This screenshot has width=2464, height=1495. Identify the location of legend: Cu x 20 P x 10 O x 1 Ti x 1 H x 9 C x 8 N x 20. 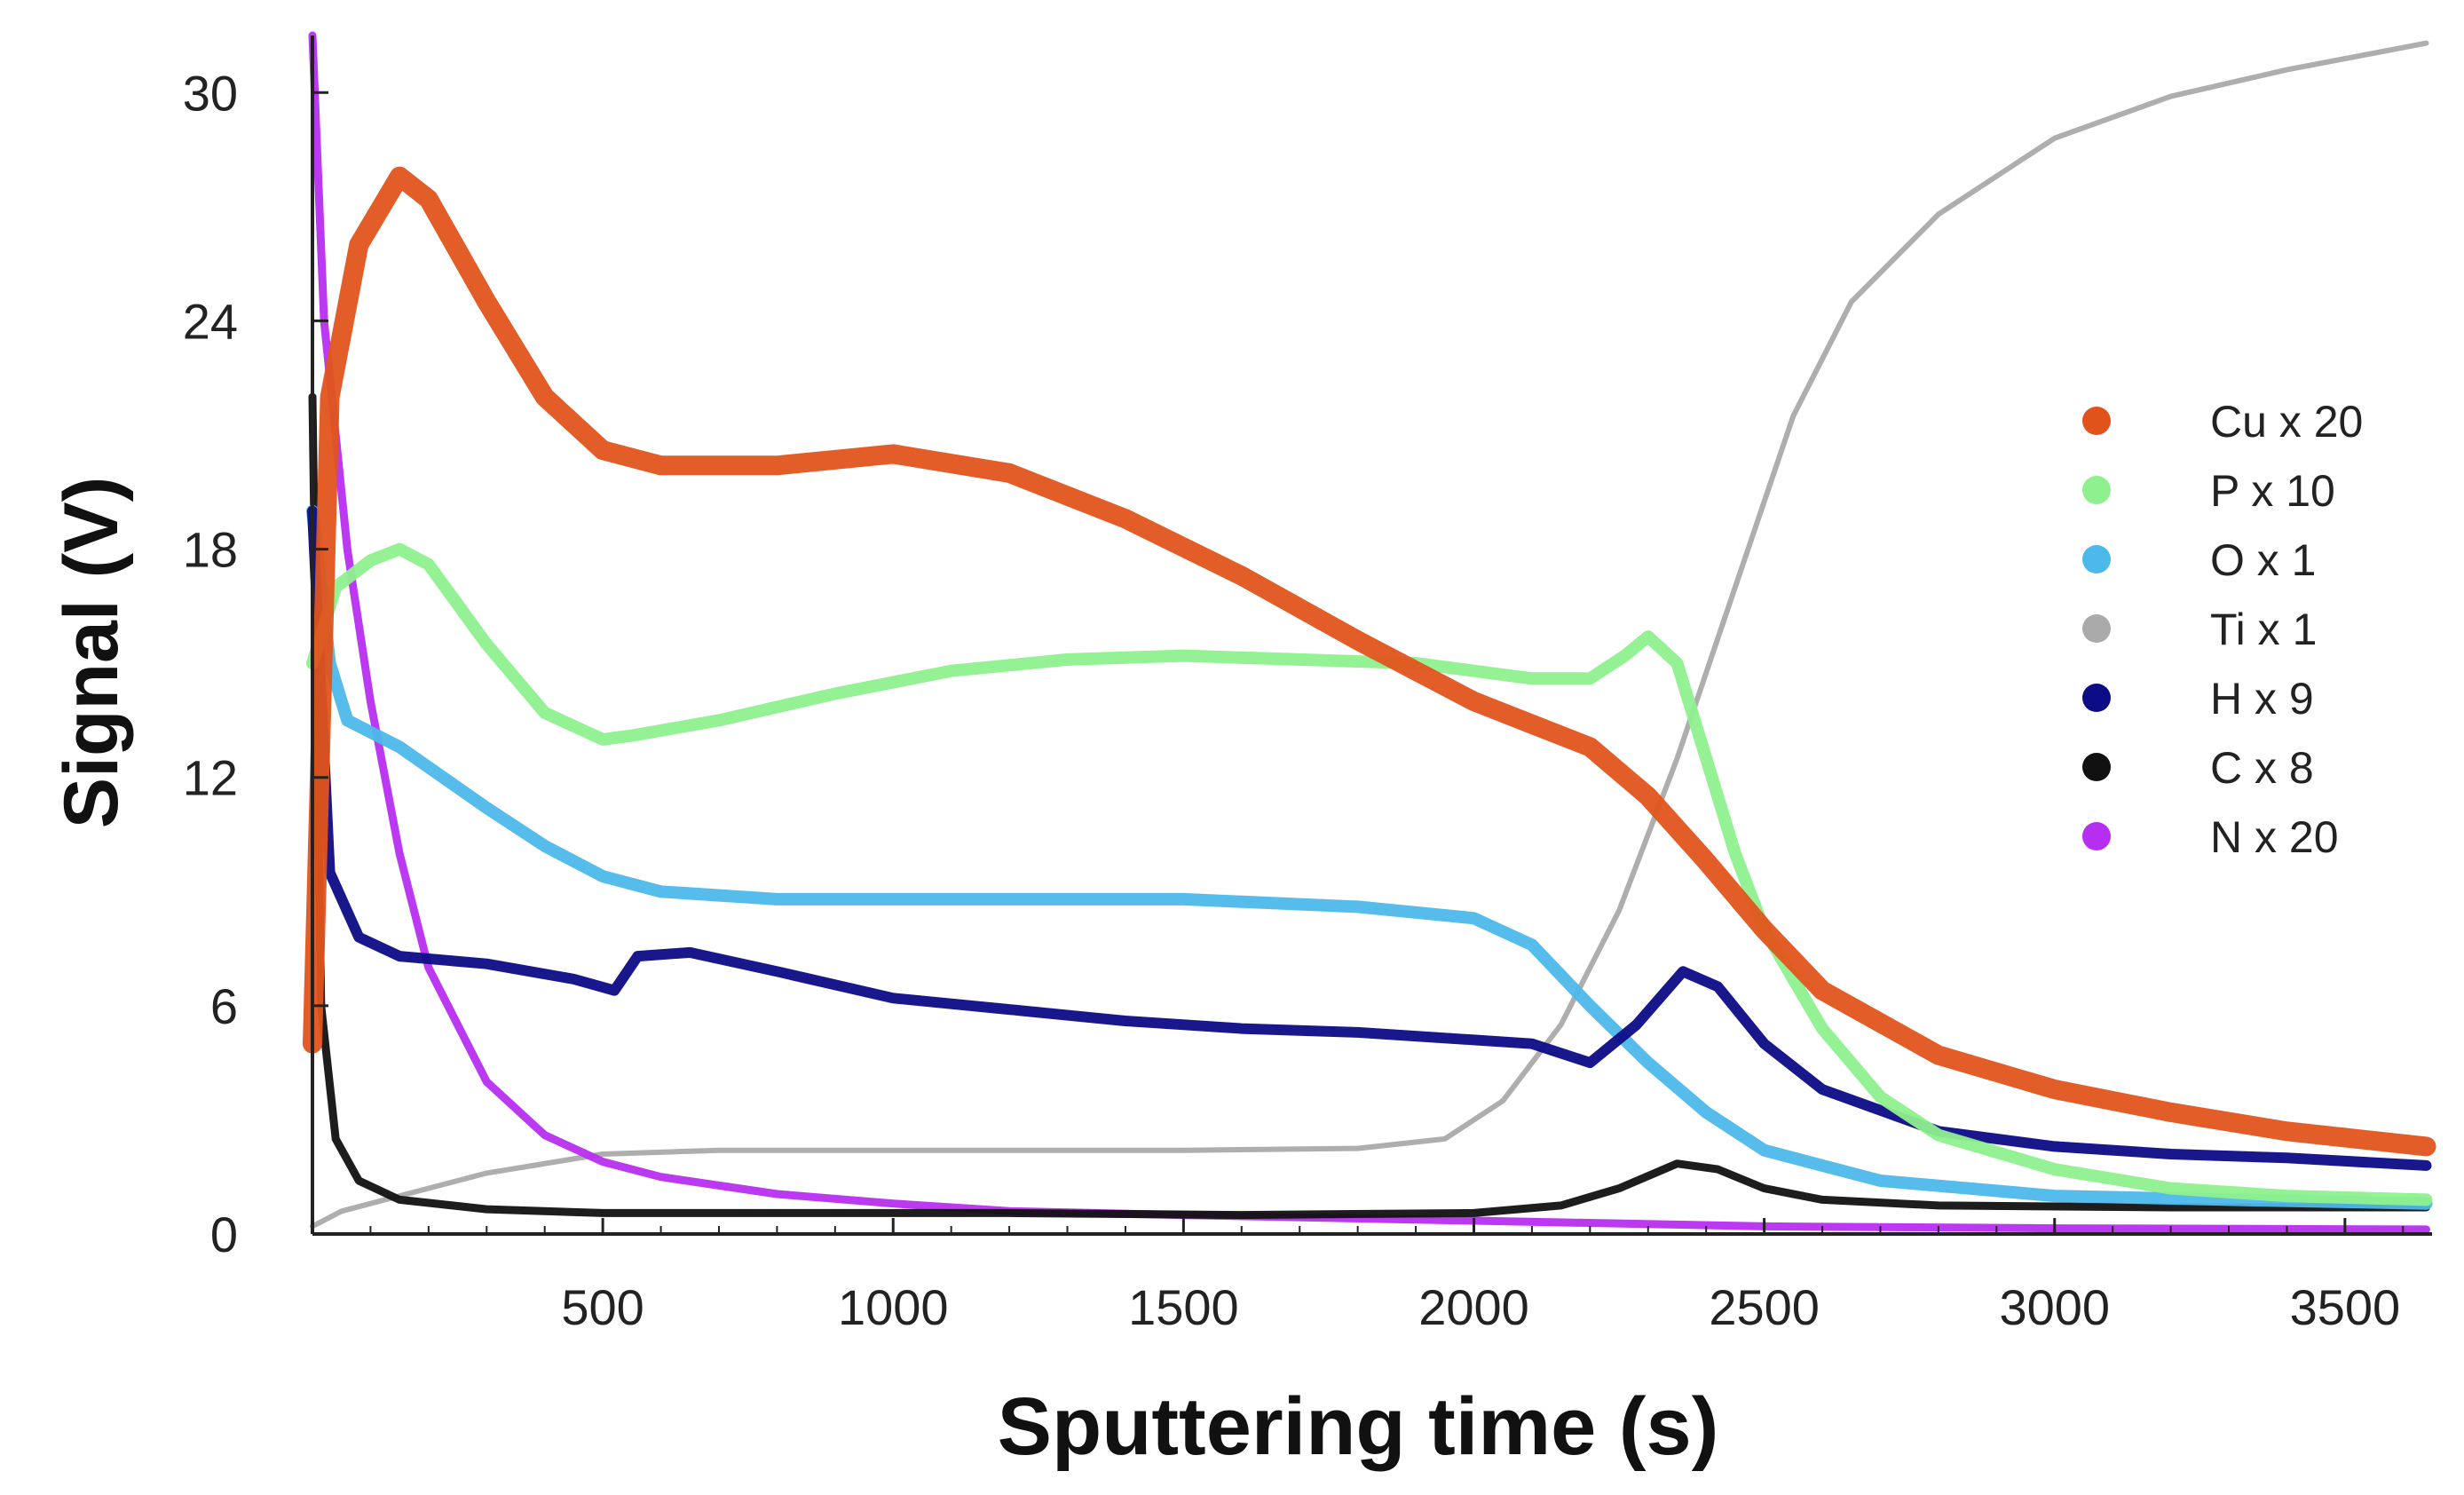
(2222, 629).